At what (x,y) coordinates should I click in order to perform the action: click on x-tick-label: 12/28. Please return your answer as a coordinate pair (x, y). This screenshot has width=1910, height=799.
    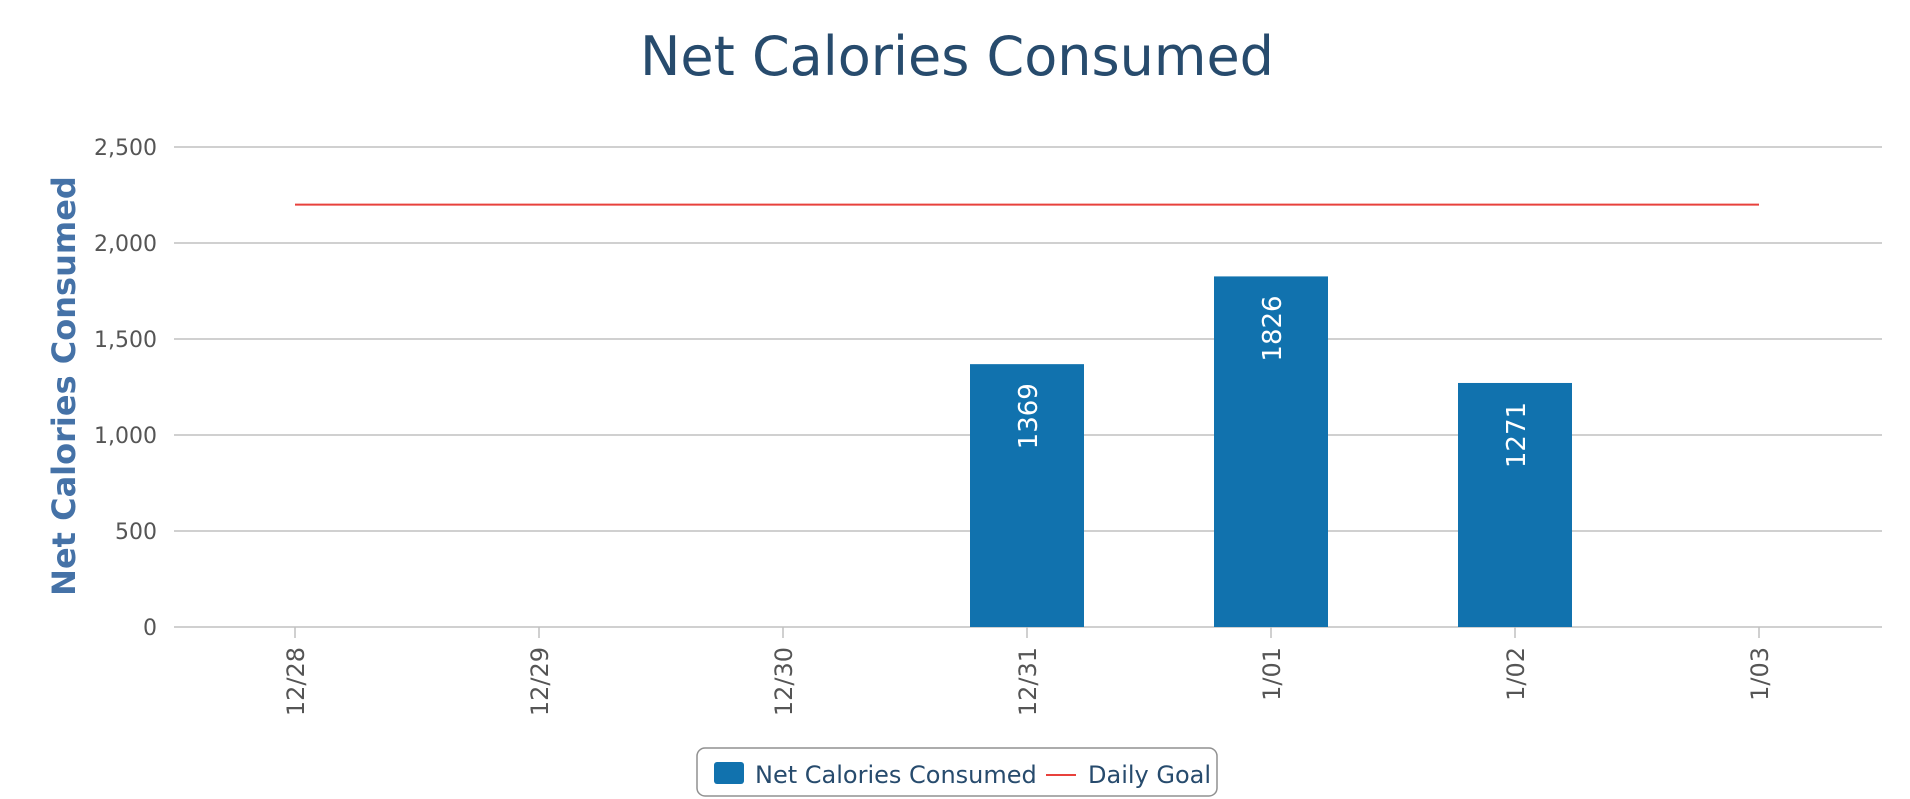
    Looking at the image, I should click on (296, 681).